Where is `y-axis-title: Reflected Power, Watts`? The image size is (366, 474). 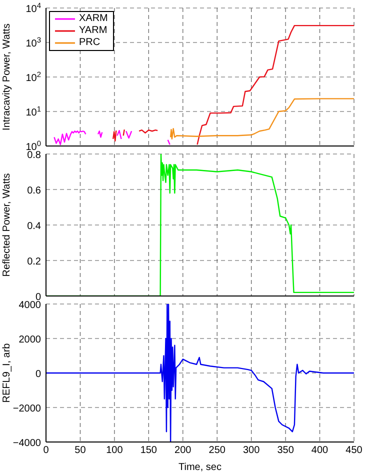 y-axis-title: Reflected Power, Watts is located at coordinates (7, 225).